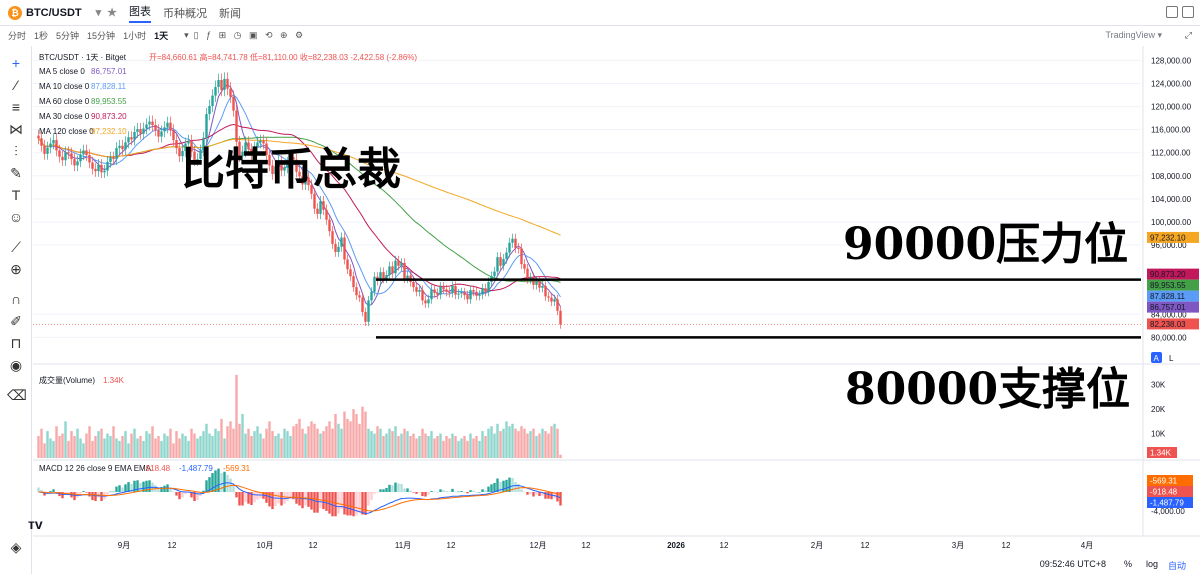  What do you see at coordinates (16, 343) in the screenshot?
I see `lock-icon: ⊓` at bounding box center [16, 343].